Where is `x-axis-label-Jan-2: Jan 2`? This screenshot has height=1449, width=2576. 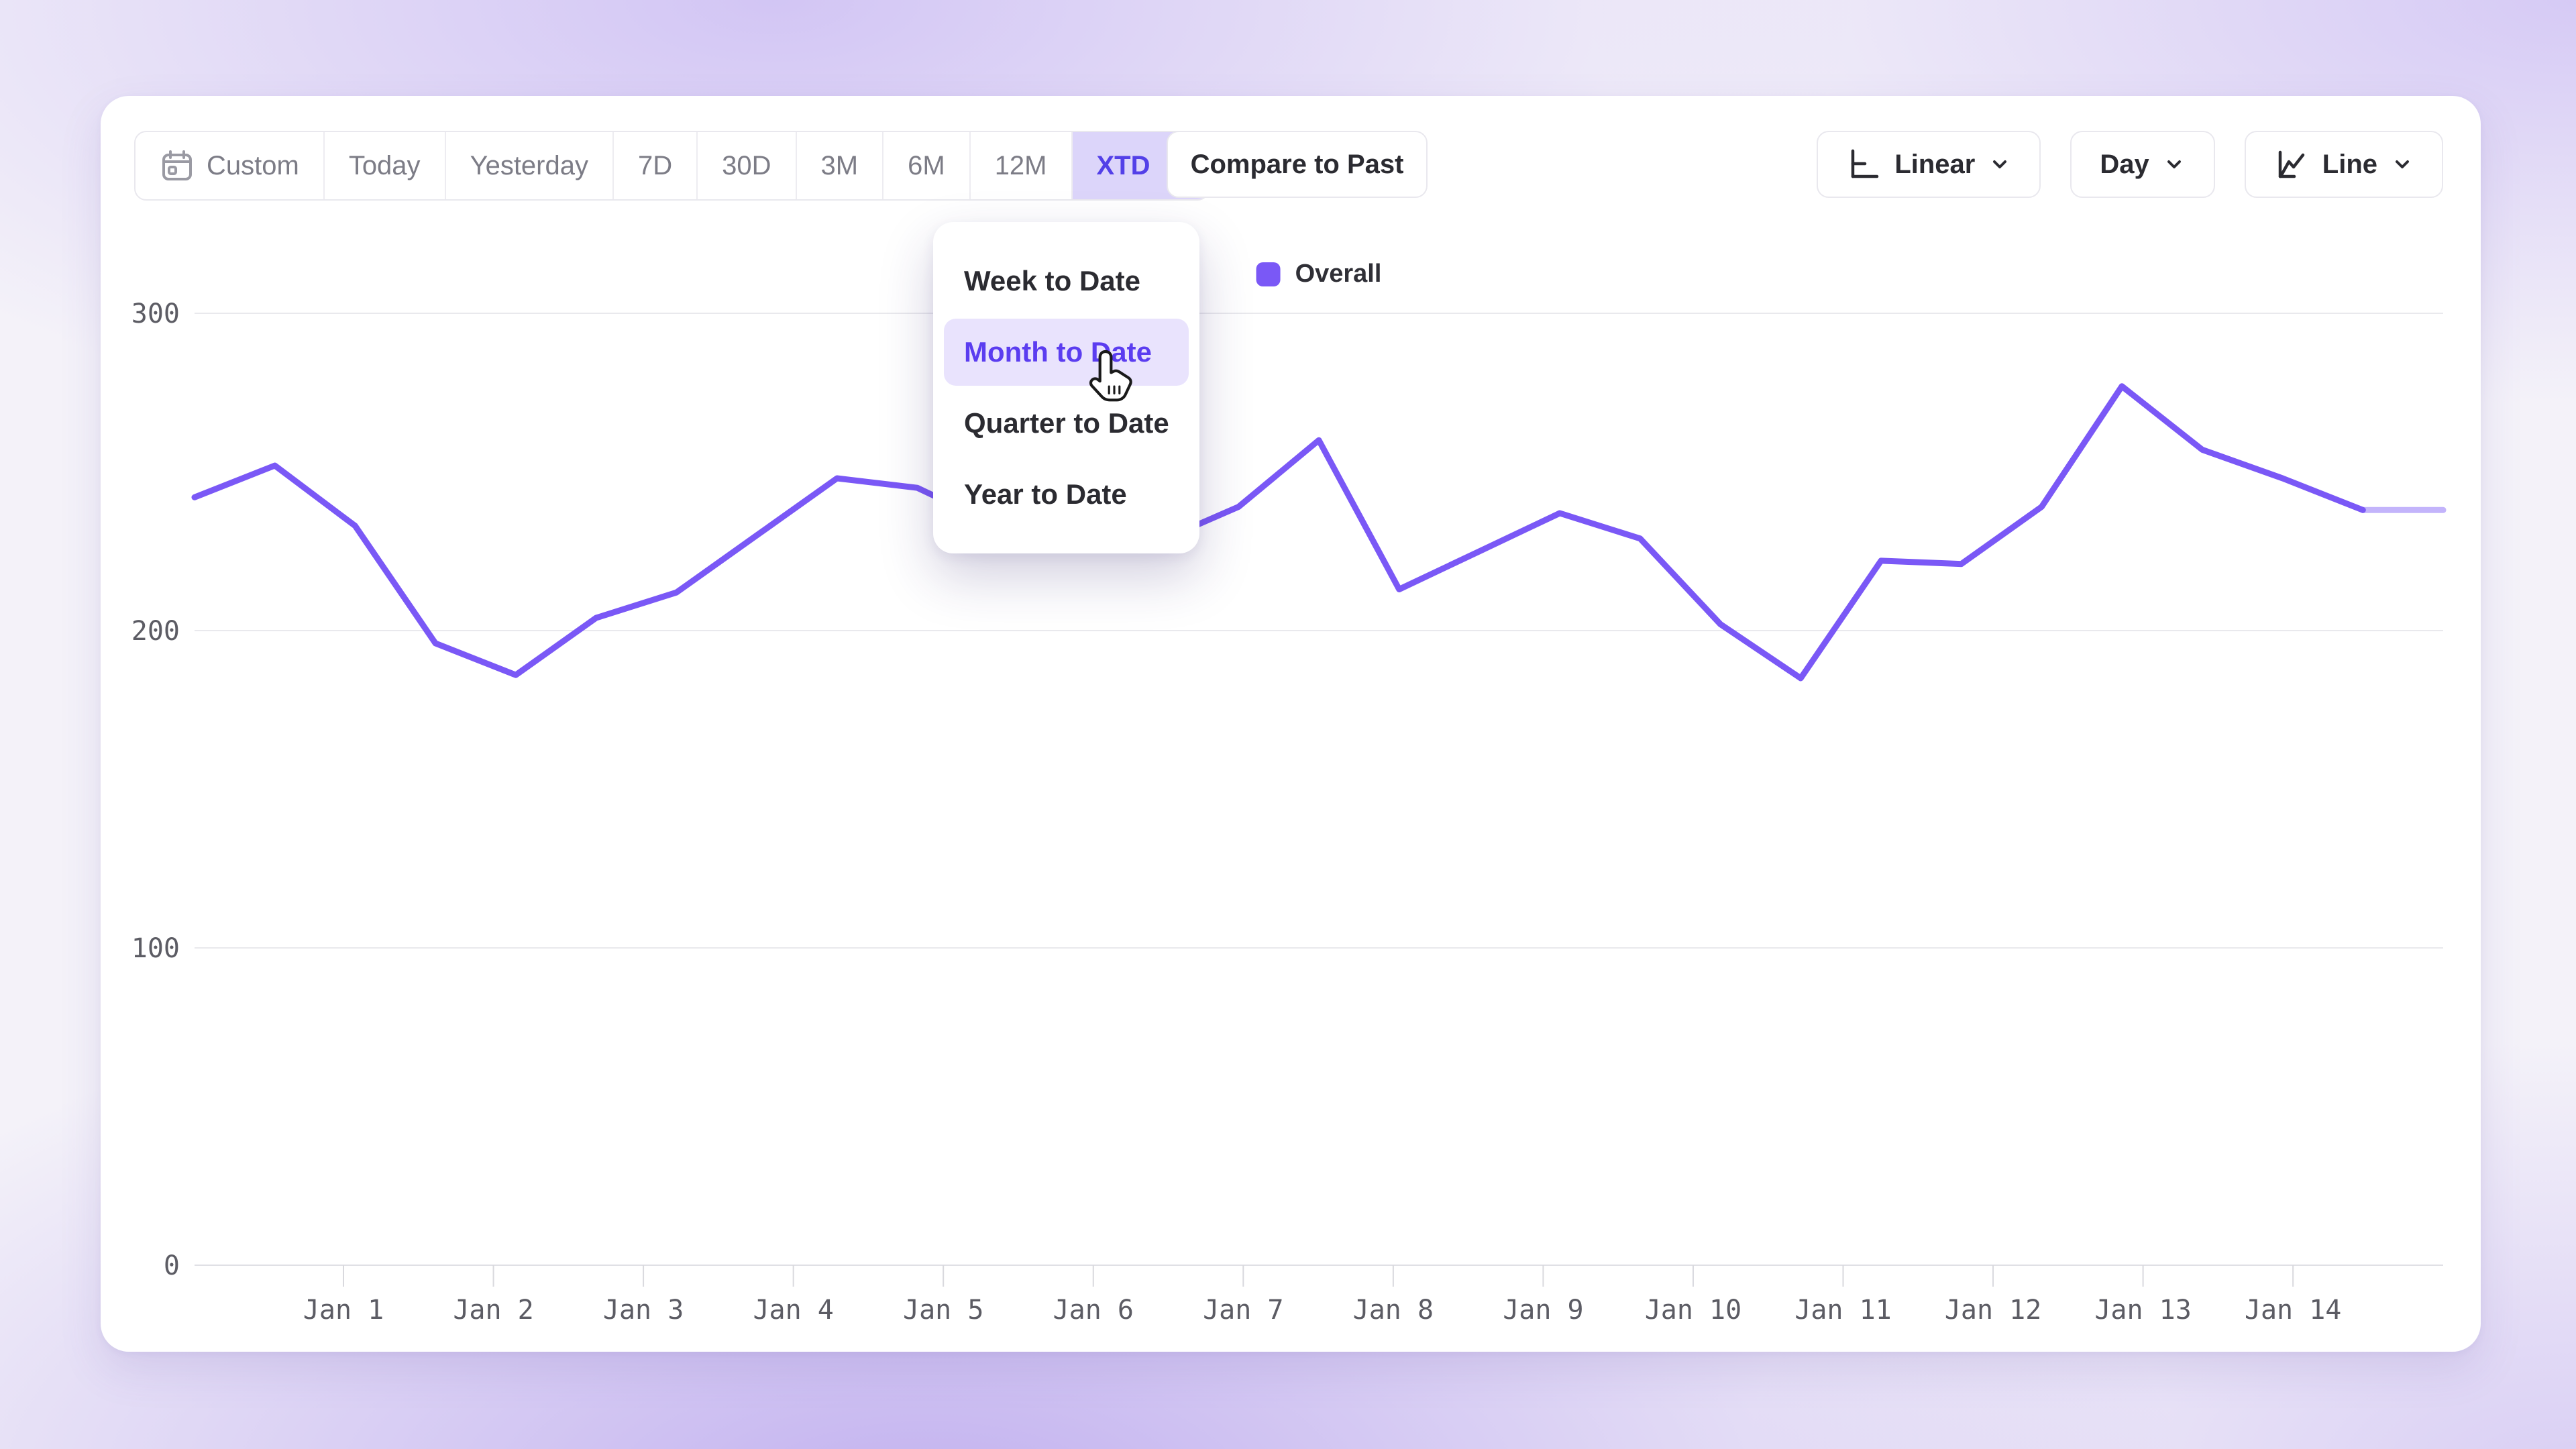 x-axis-label-Jan-2: Jan 2 is located at coordinates (493, 1310).